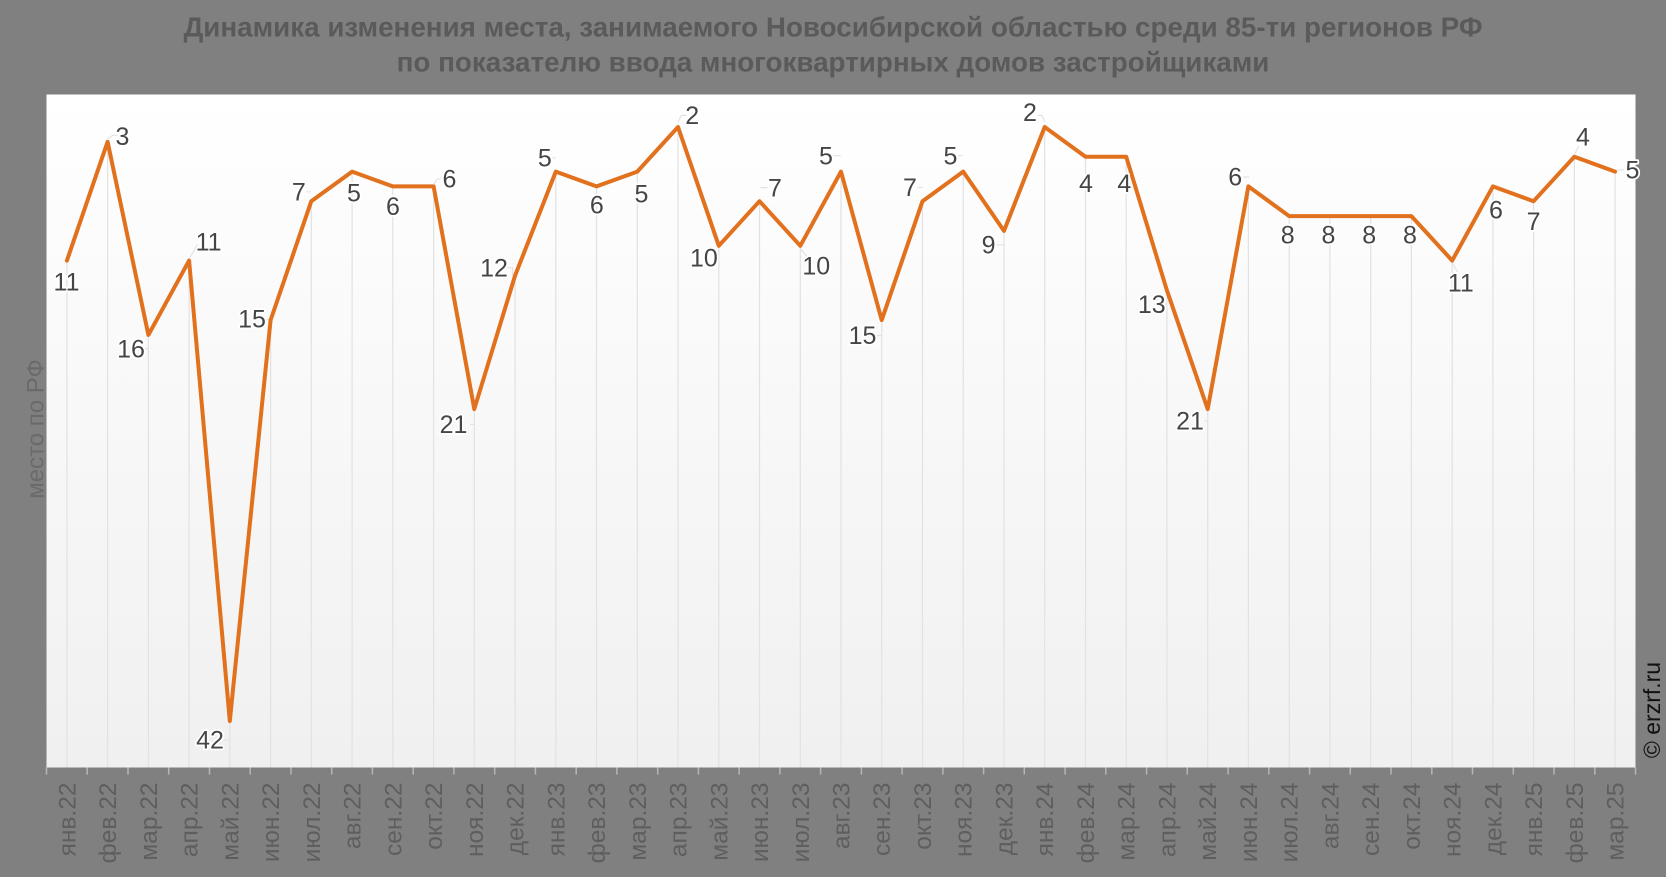 This screenshot has height=877, width=1666. What do you see at coordinates (1652, 710) in the screenshot?
I see `svg-text: © erzrf.ru` at bounding box center [1652, 710].